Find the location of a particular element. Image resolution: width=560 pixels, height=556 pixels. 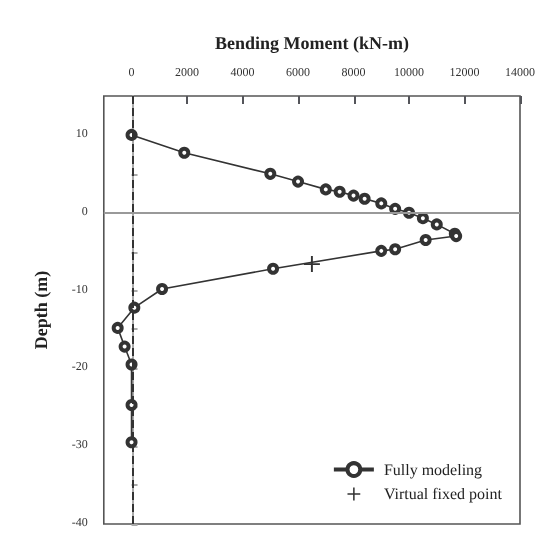

legend-label: Virtual fixed point is located at coordinates (443, 494).